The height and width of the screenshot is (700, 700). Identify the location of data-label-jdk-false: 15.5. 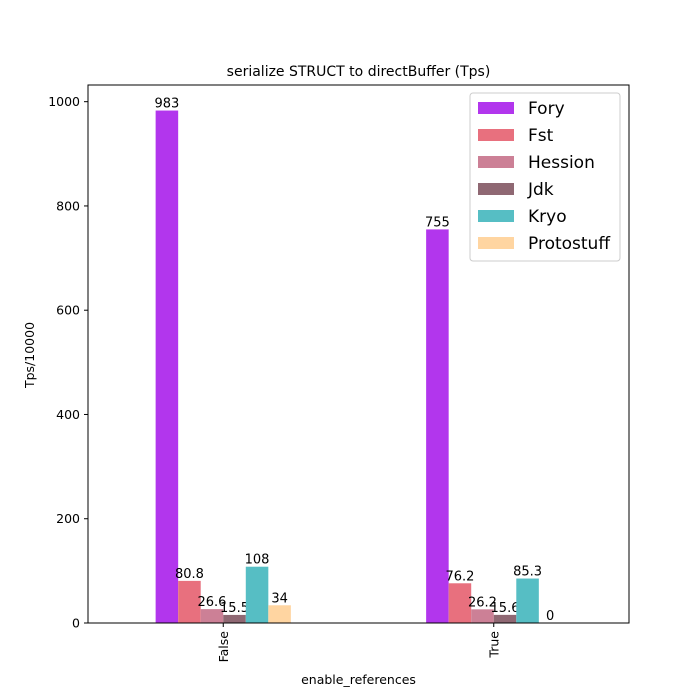
(234, 608).